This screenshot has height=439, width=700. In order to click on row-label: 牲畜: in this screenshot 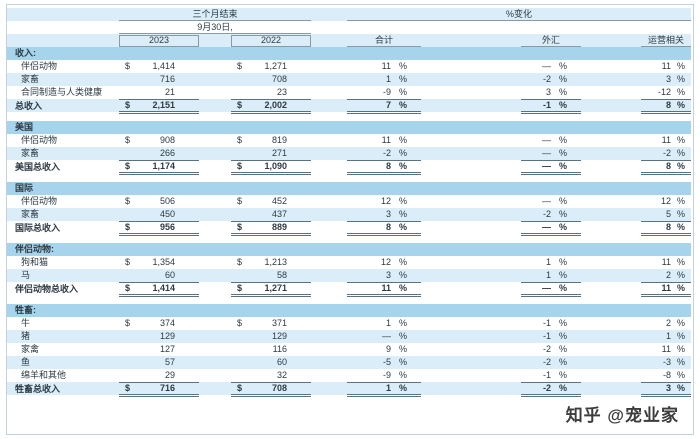, I will do `click(25, 310)`.